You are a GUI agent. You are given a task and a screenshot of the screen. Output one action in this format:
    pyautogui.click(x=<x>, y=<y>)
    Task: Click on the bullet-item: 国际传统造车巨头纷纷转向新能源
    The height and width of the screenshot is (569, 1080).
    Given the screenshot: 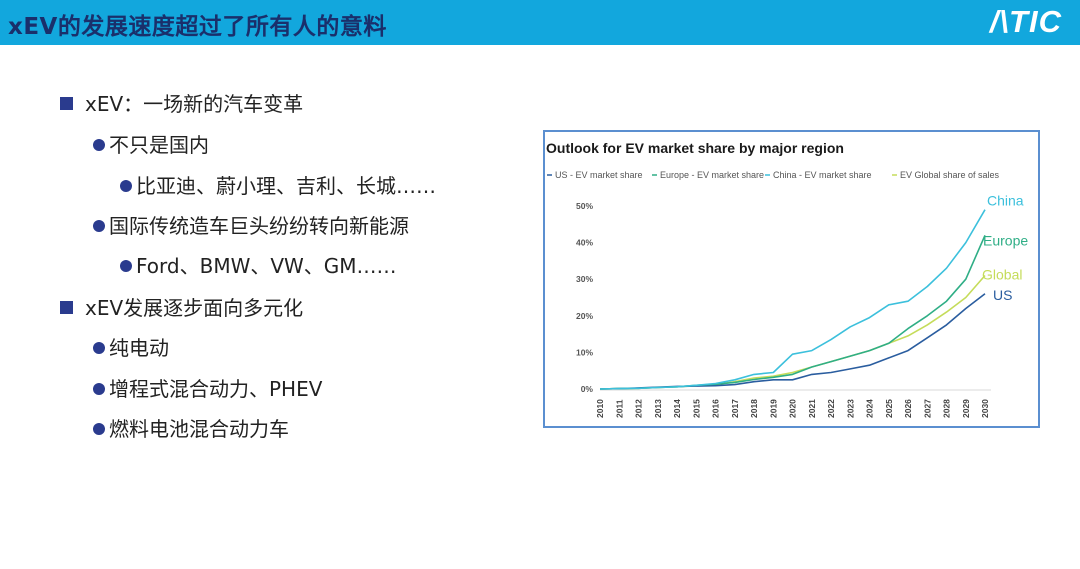 What is the action you would take?
    pyautogui.click(x=251, y=224)
    